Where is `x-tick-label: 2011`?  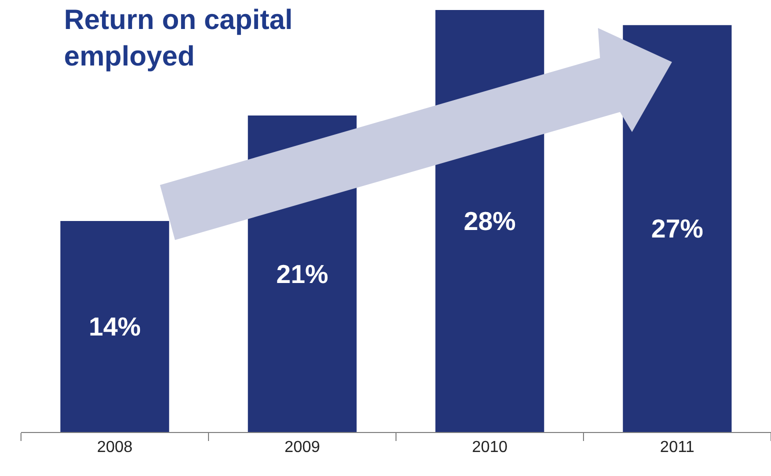 x-tick-label: 2011 is located at coordinates (677, 447).